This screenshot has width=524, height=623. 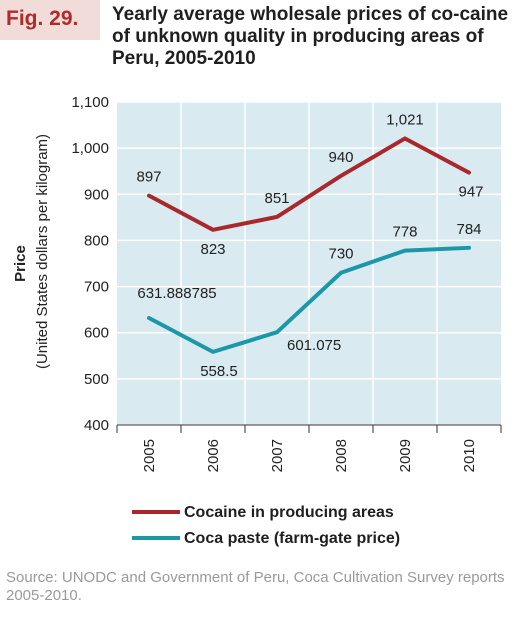 I want to click on series-line-cocaine, so click(x=309, y=184).